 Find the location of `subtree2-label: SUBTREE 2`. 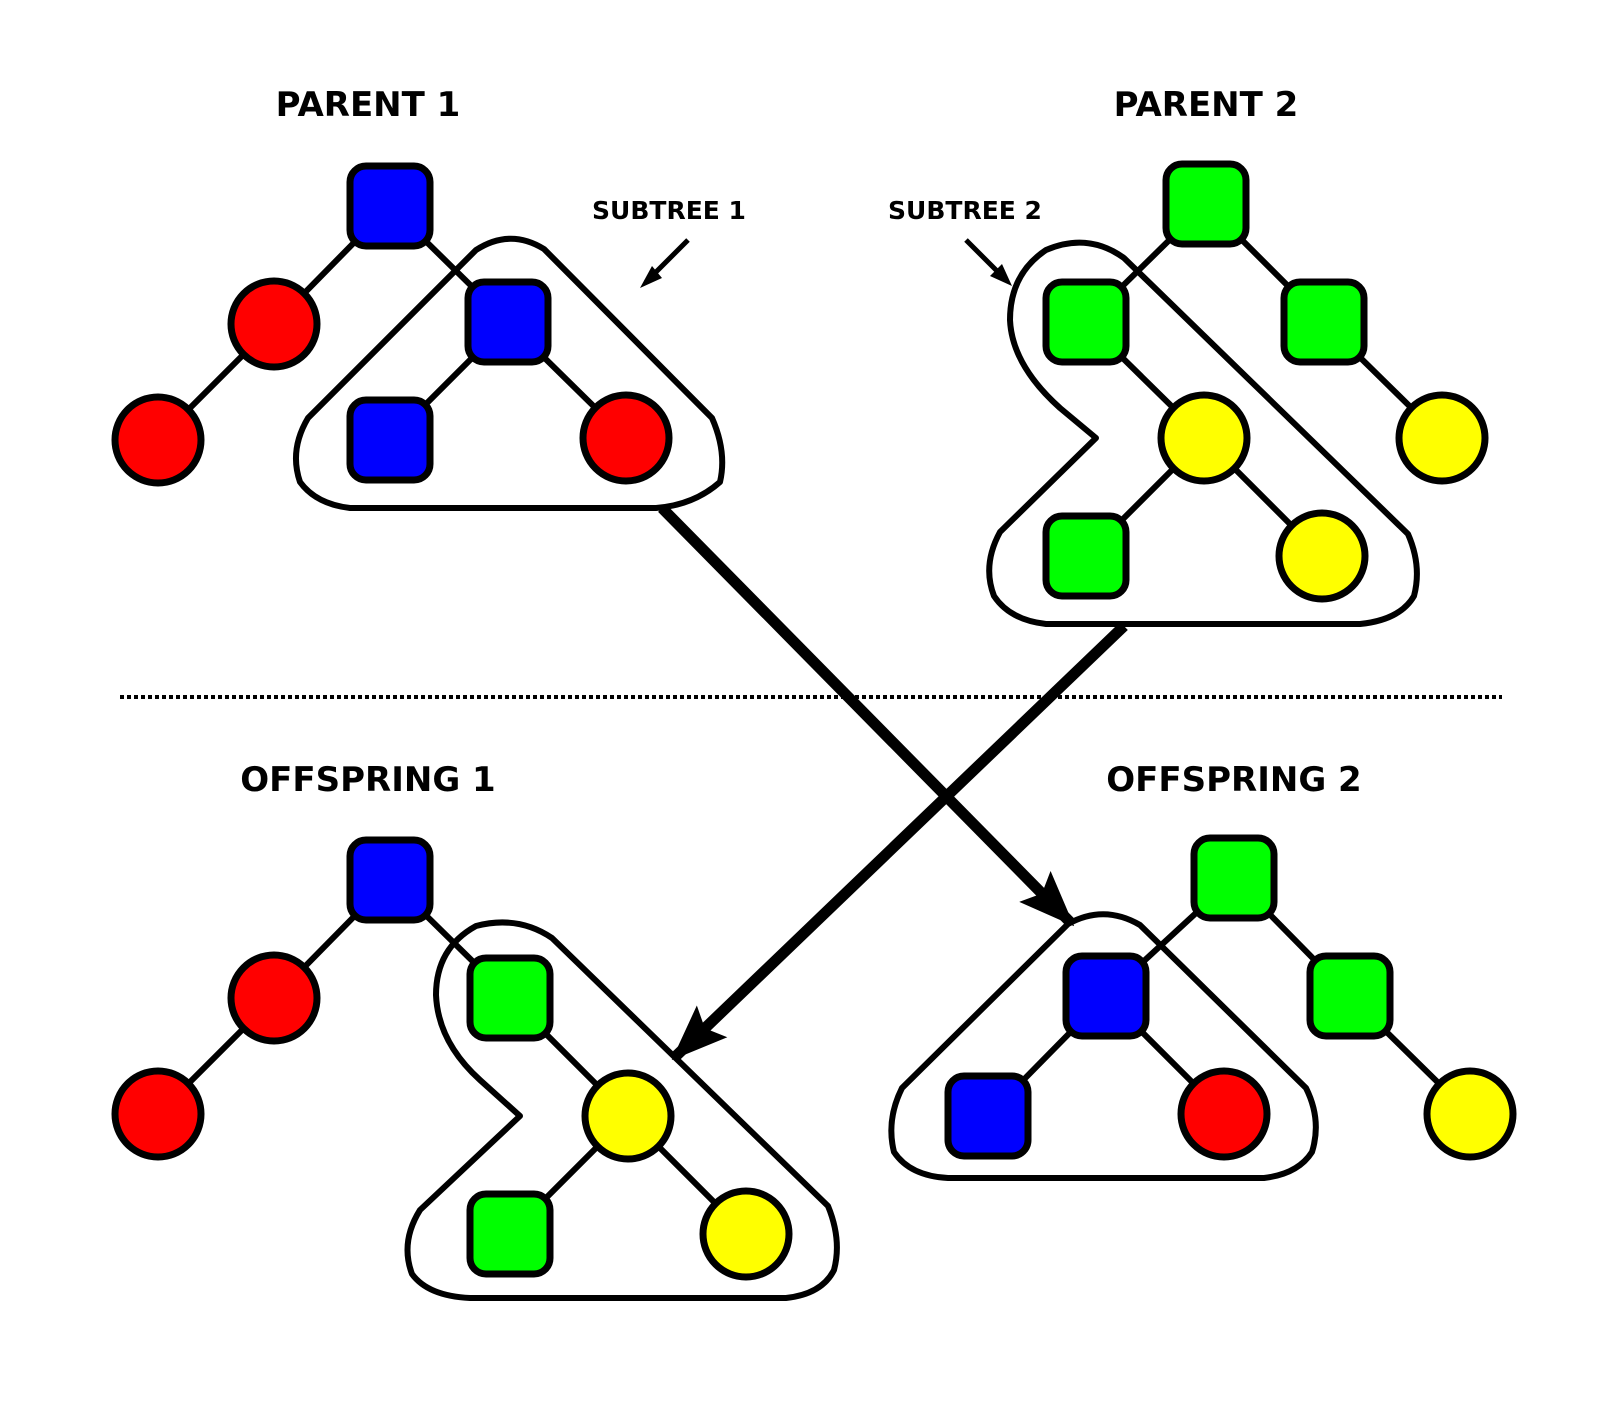

subtree2-label: SUBTREE 2 is located at coordinates (965, 210).